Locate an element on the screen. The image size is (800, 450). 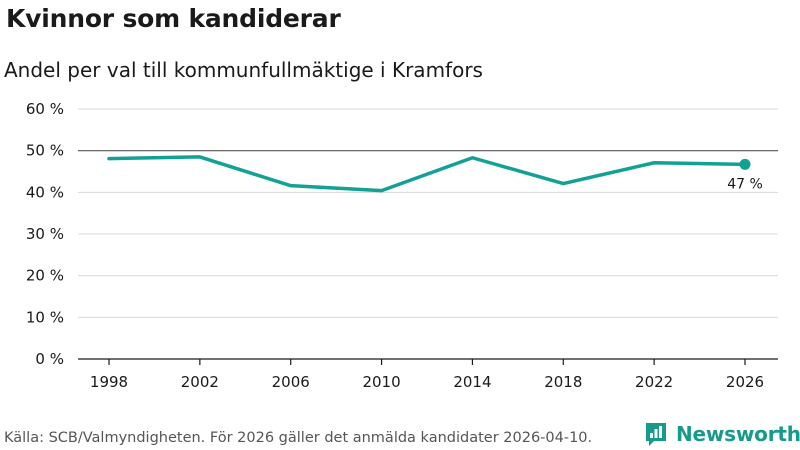
y-tick-label: 30 % is located at coordinates (45, 234).